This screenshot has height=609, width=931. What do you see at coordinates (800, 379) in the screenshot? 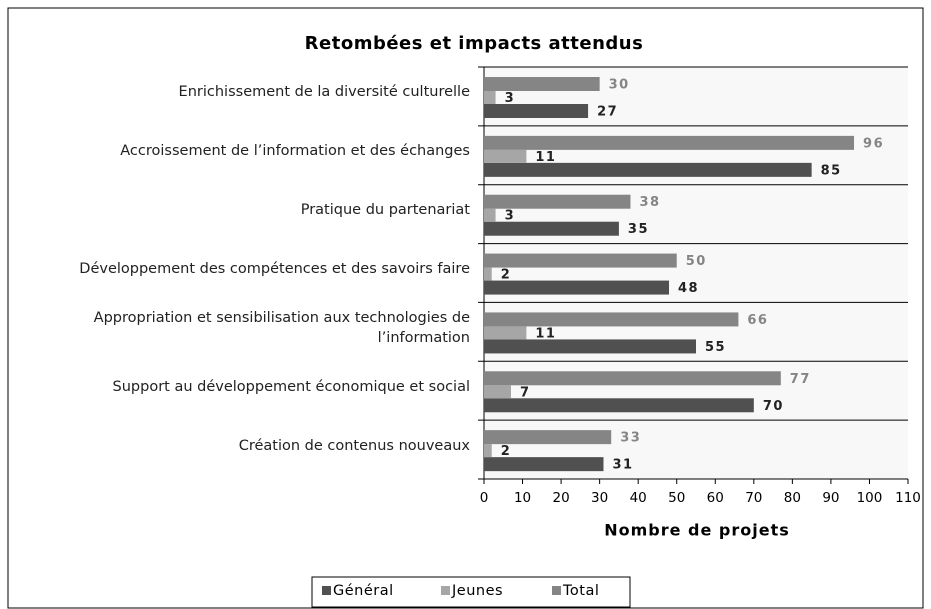
I see `value-label: 77` at bounding box center [800, 379].